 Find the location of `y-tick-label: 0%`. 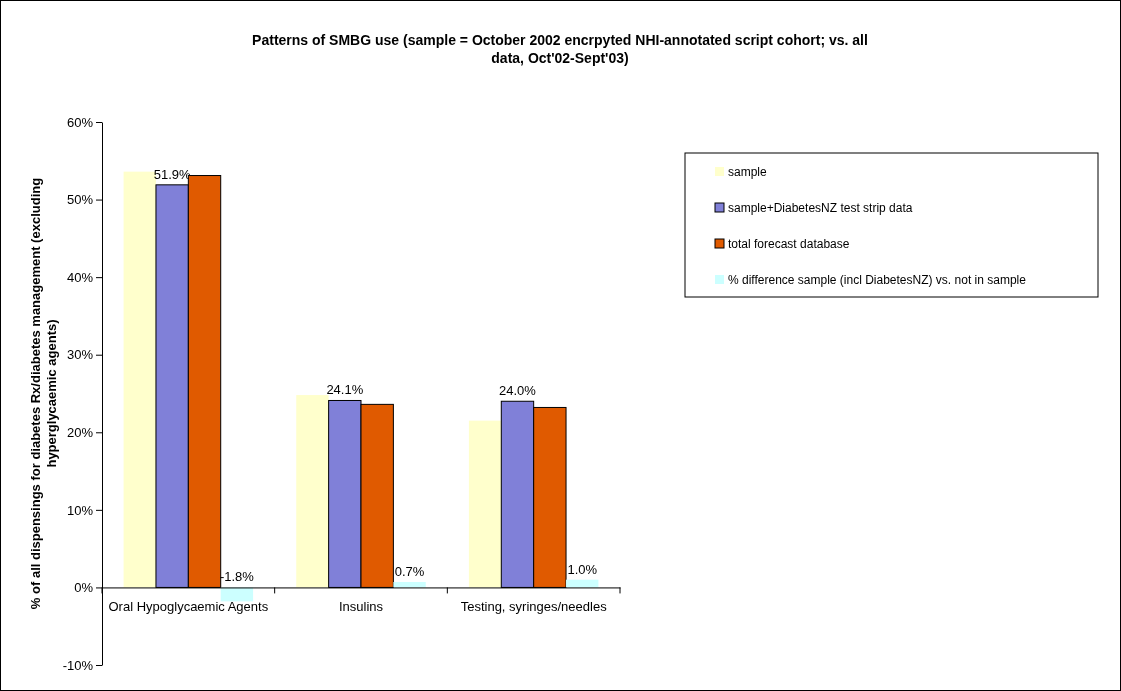

y-tick-label: 0% is located at coordinates (84, 588).